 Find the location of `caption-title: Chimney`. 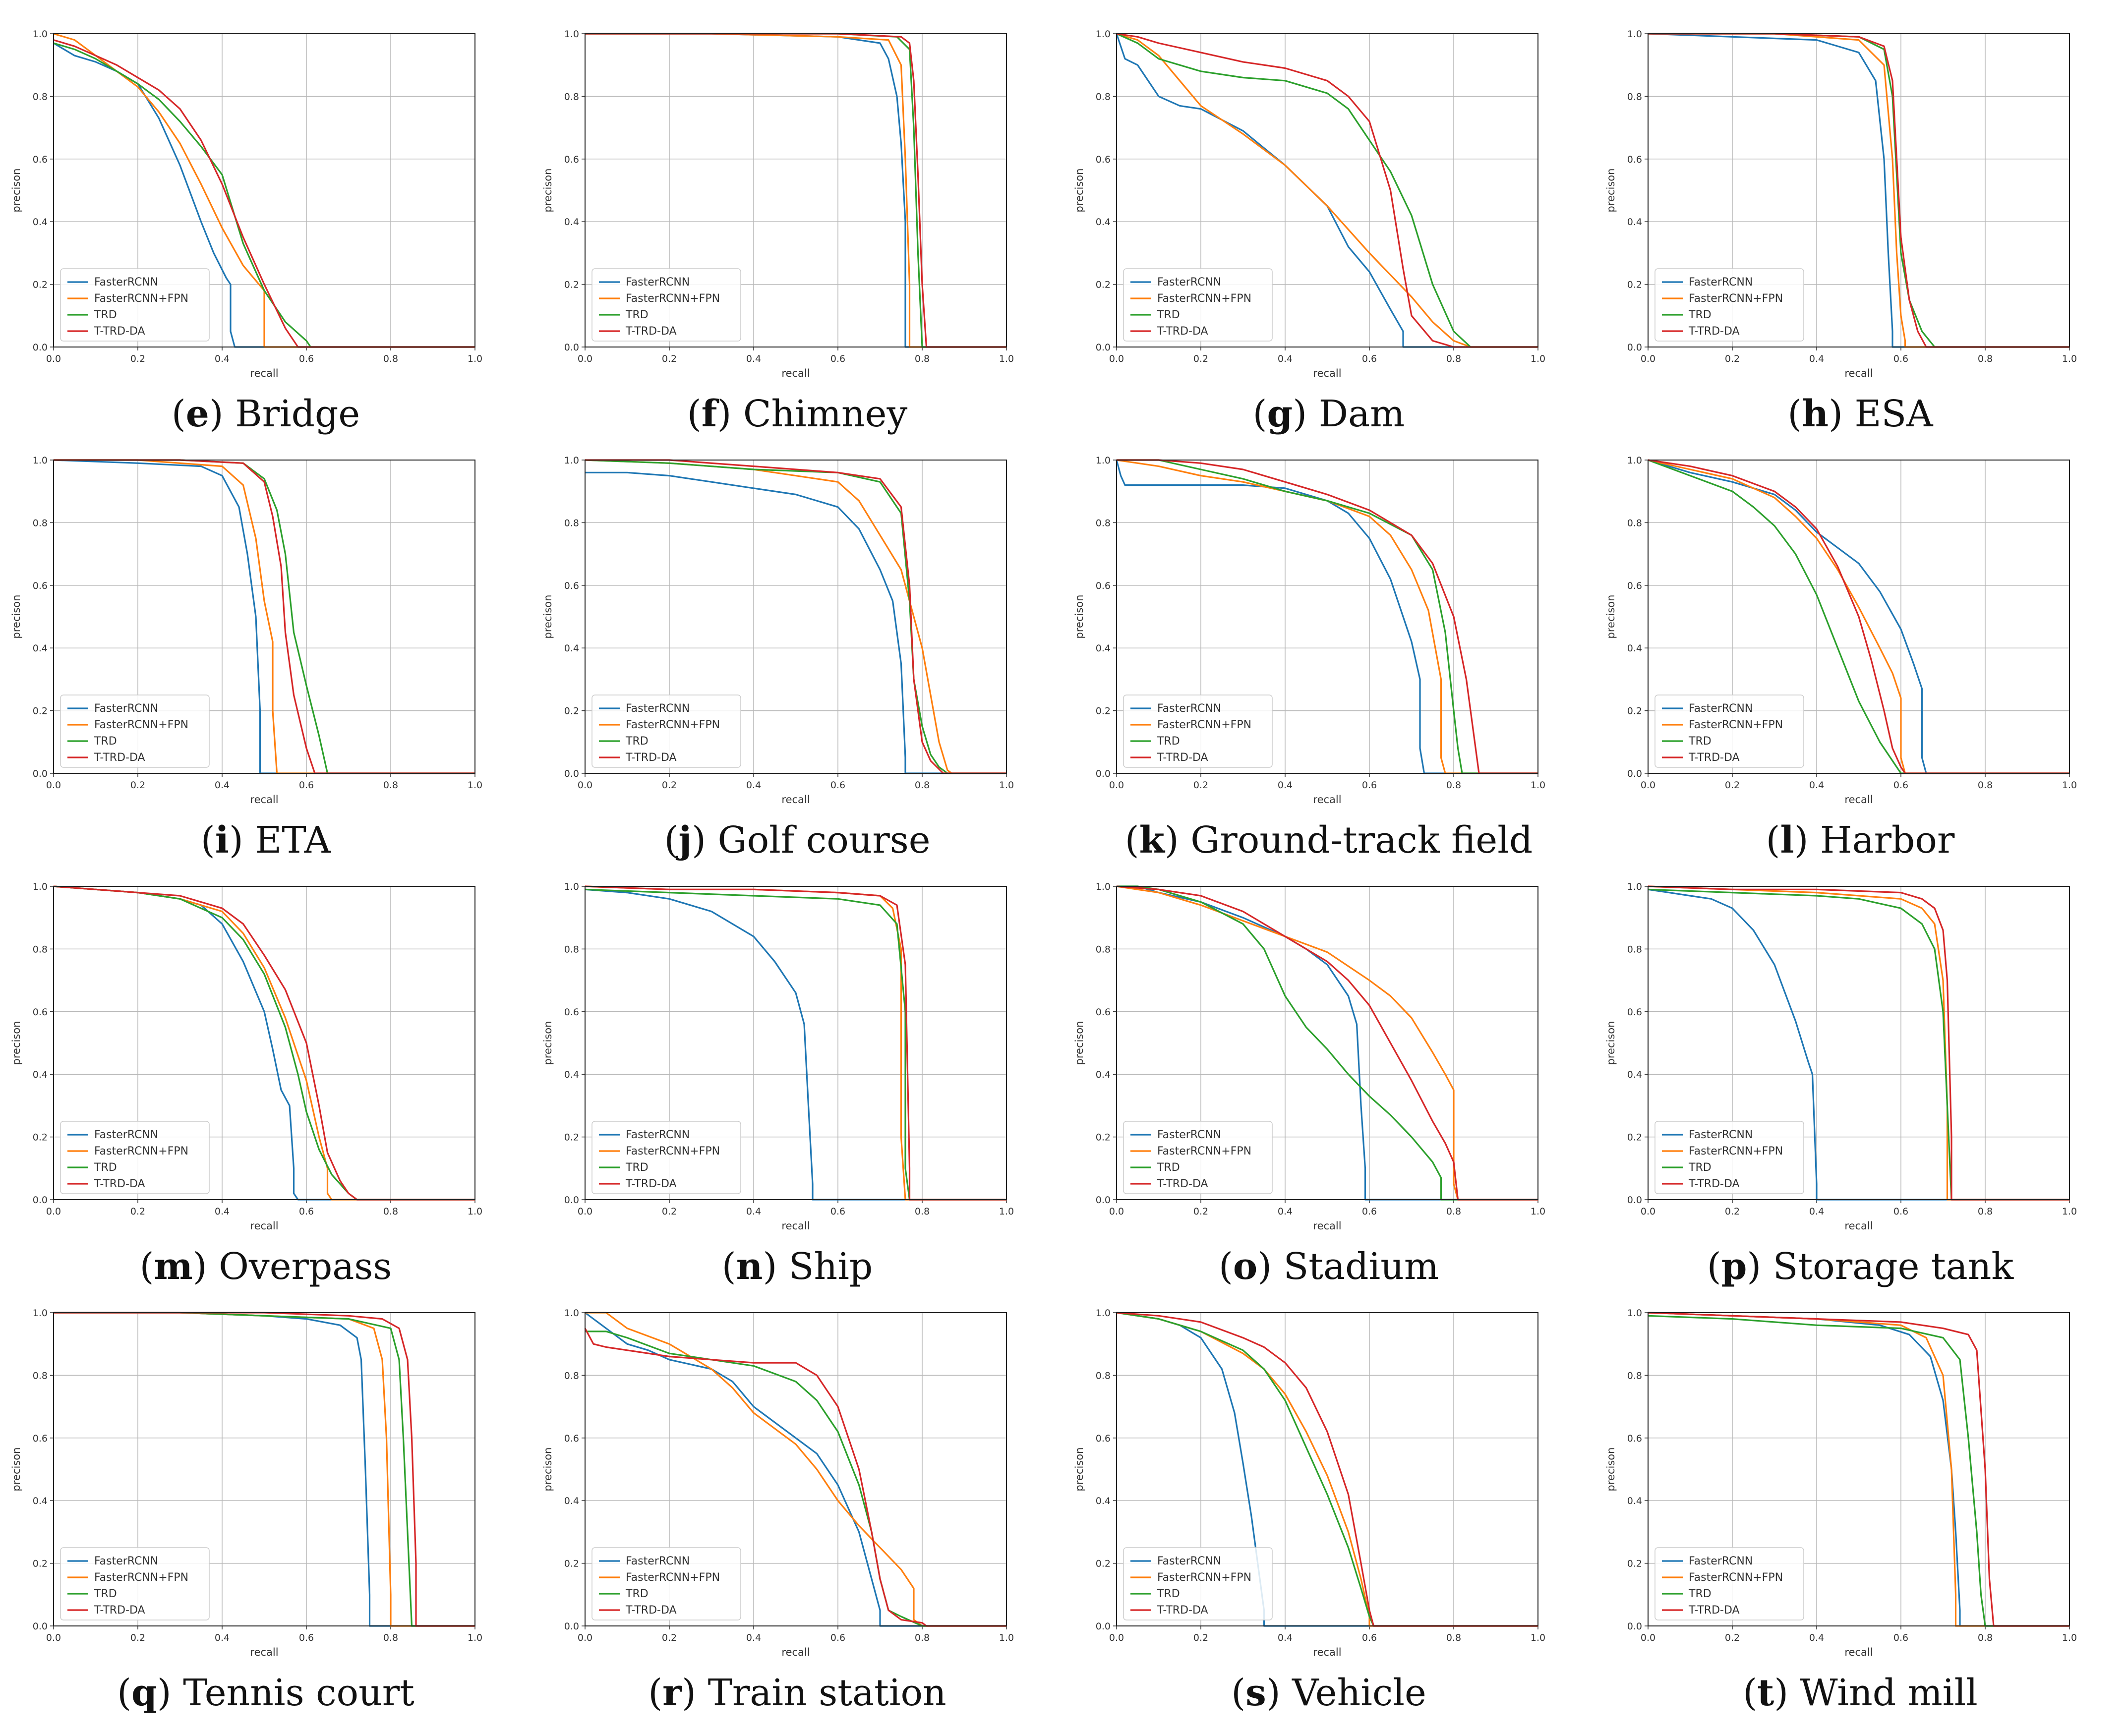

caption-title: Chimney is located at coordinates (825, 414).